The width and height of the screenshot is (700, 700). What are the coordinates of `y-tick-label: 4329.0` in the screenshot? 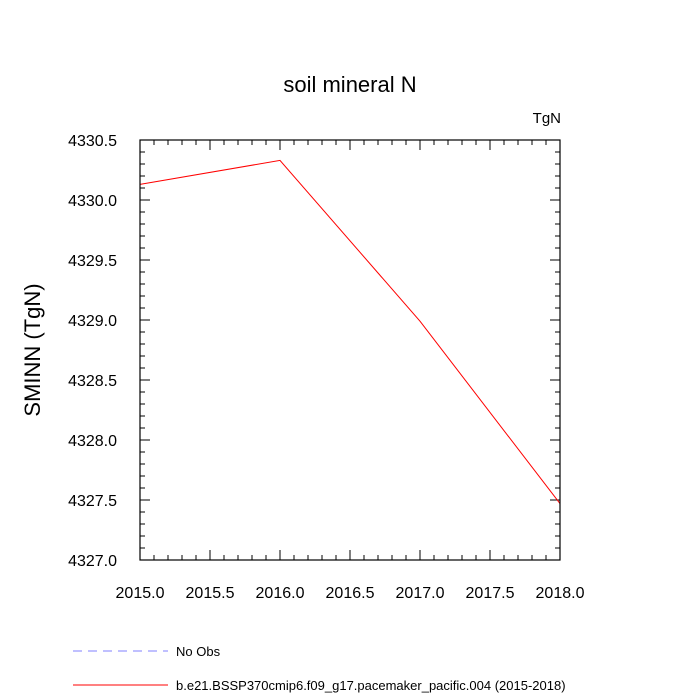 It's located at (92, 321).